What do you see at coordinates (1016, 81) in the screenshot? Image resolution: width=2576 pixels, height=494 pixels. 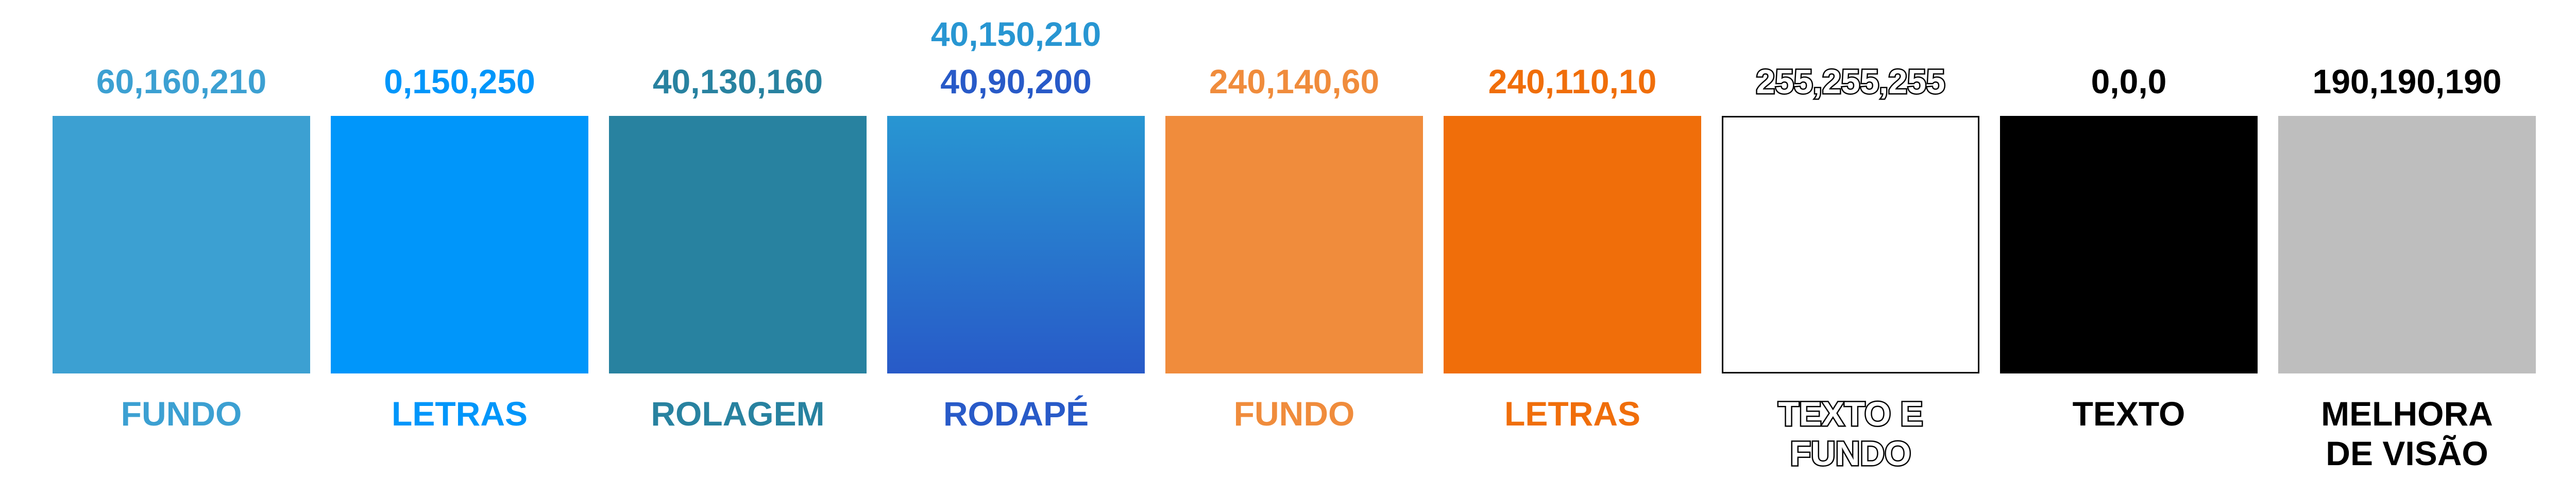 I see `rgb-value-label-bottom: 40,90,200` at bounding box center [1016, 81].